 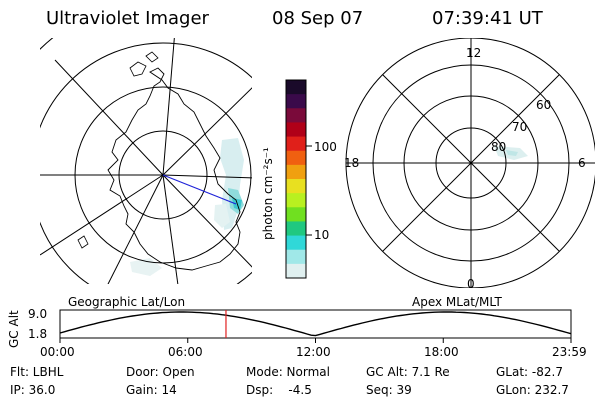 What do you see at coordinates (288, 372) in the screenshot?
I see `mode-status: Mode: Normal` at bounding box center [288, 372].